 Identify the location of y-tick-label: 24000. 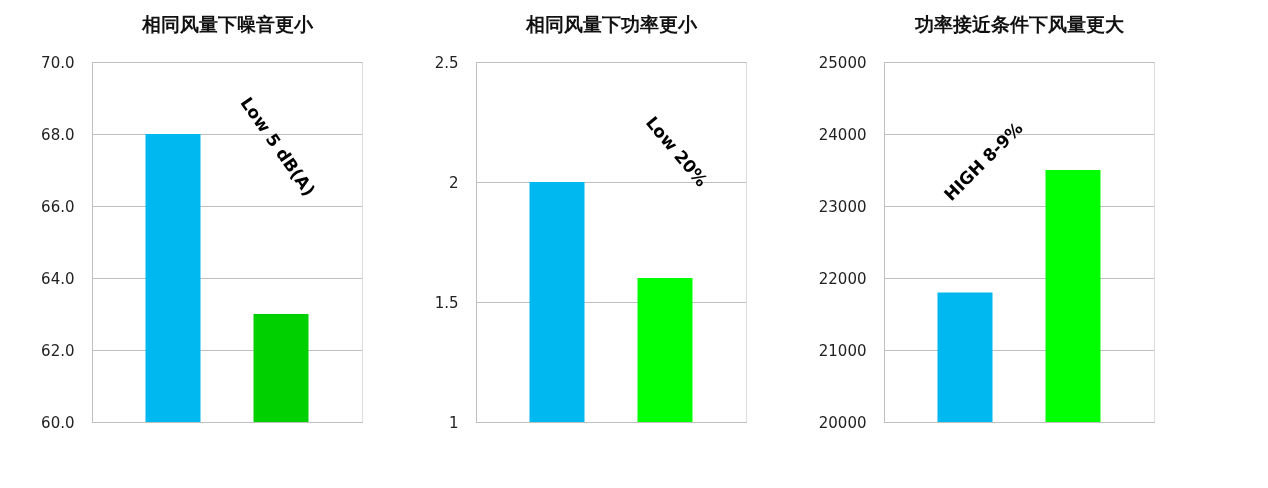
(842, 134).